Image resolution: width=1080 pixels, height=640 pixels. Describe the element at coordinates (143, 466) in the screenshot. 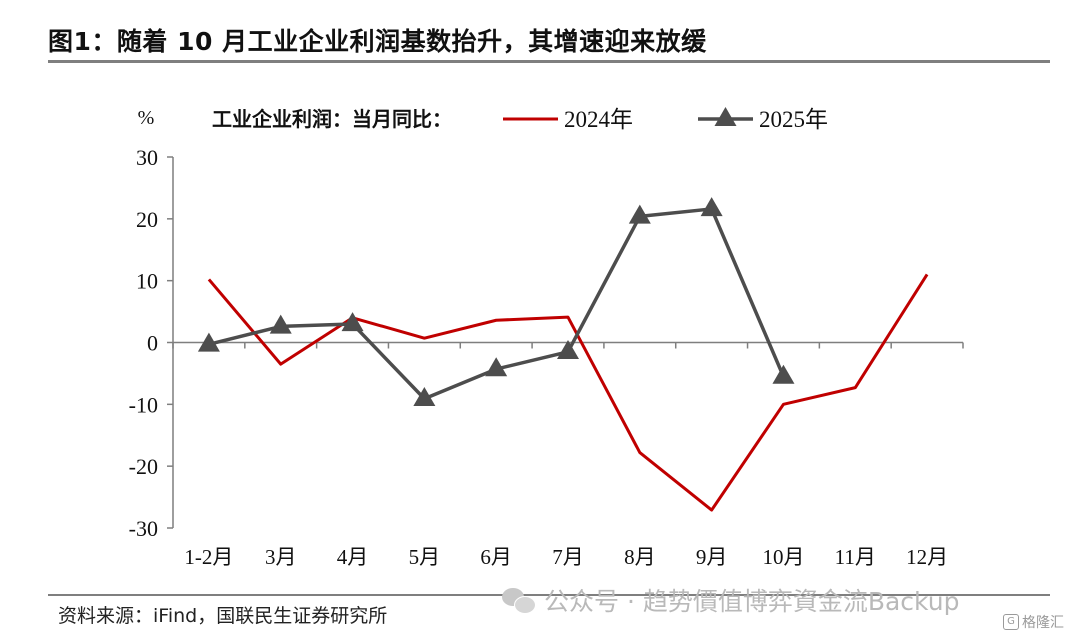

I see `y-tick-label: -20` at that location.